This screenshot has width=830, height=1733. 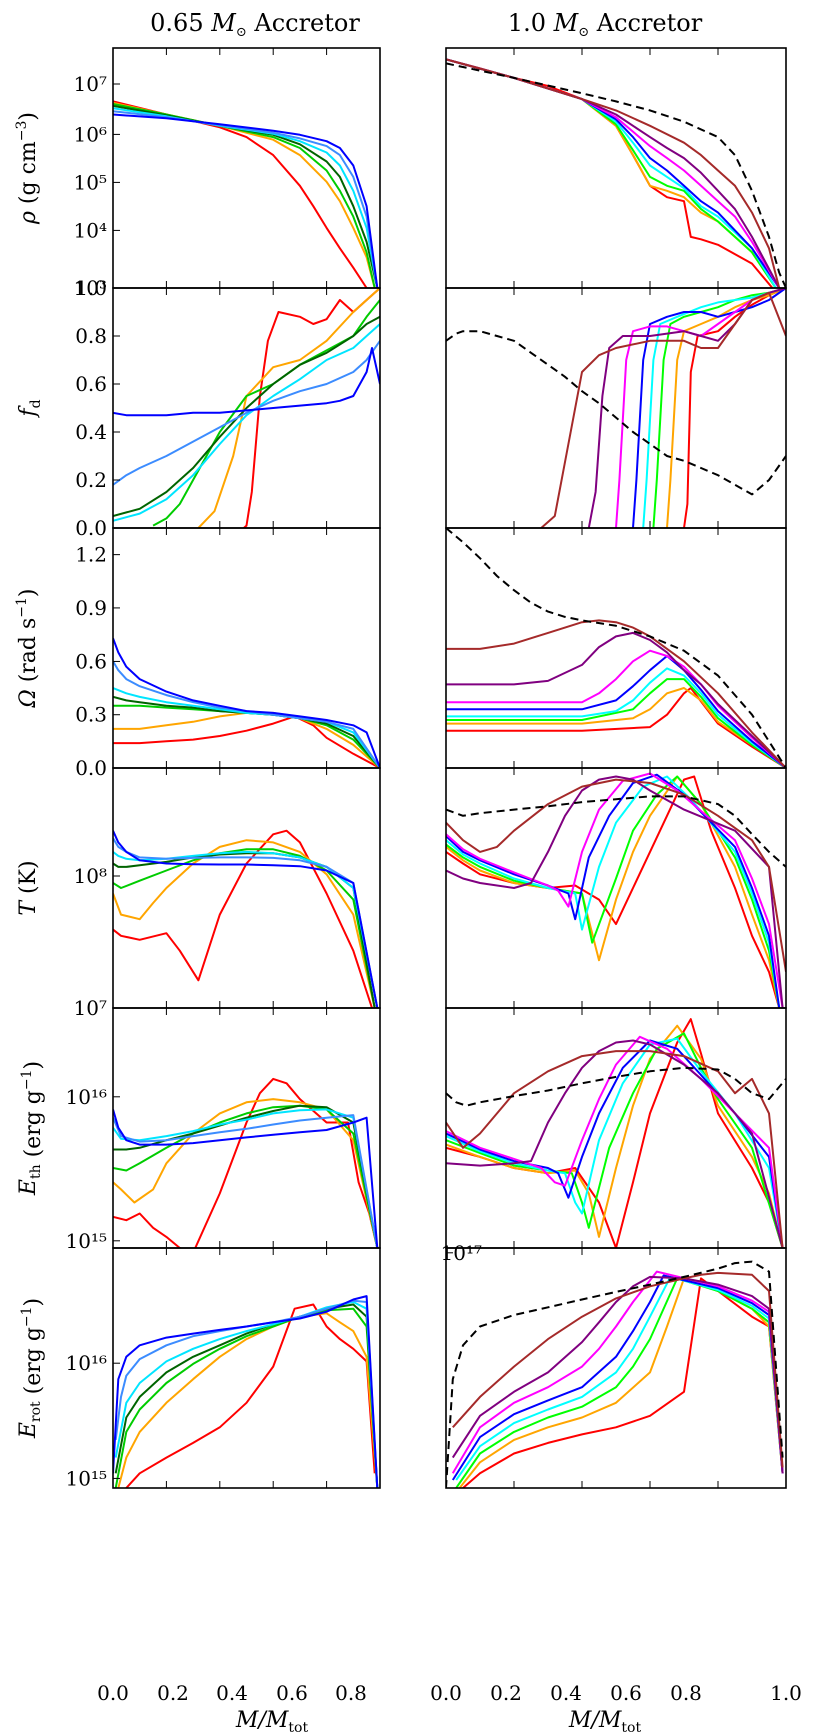 What do you see at coordinates (255, 24) in the screenshot?
I see `left-column-title: 0.65 M⊙ Accretor` at bounding box center [255, 24].